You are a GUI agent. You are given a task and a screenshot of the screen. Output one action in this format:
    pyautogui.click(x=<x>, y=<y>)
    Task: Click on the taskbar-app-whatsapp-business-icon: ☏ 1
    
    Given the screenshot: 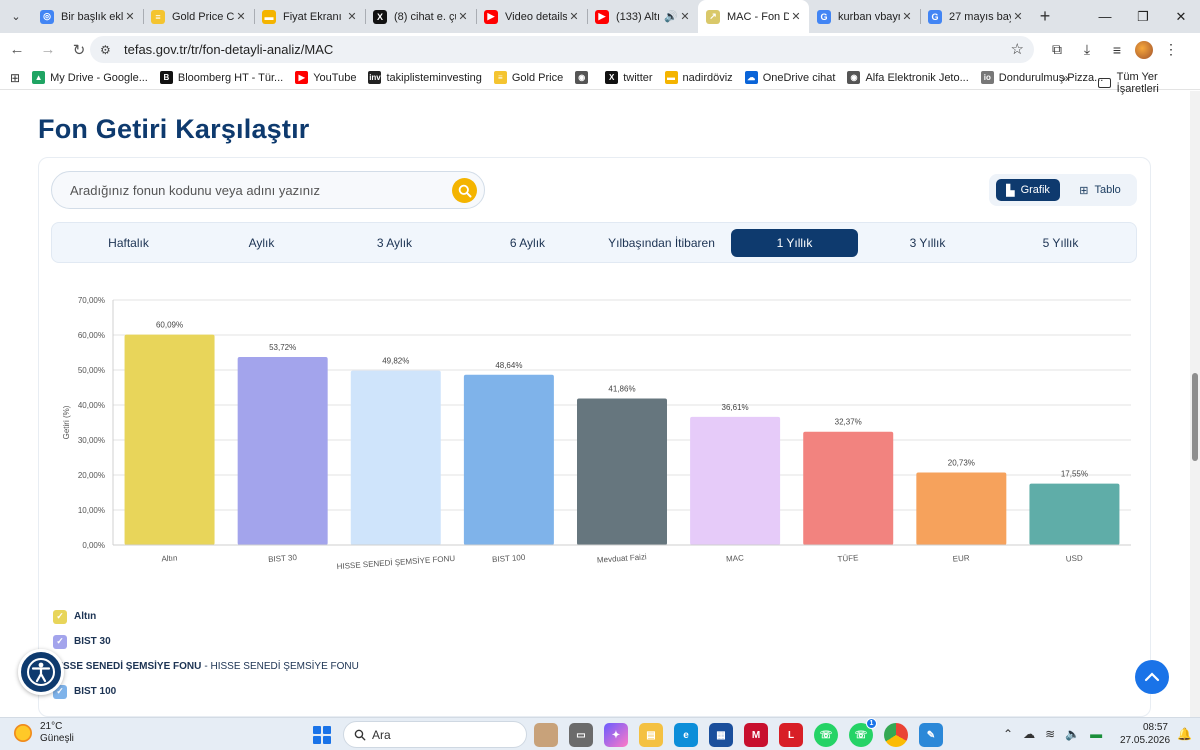 What is the action you would take?
    pyautogui.click(x=863, y=732)
    